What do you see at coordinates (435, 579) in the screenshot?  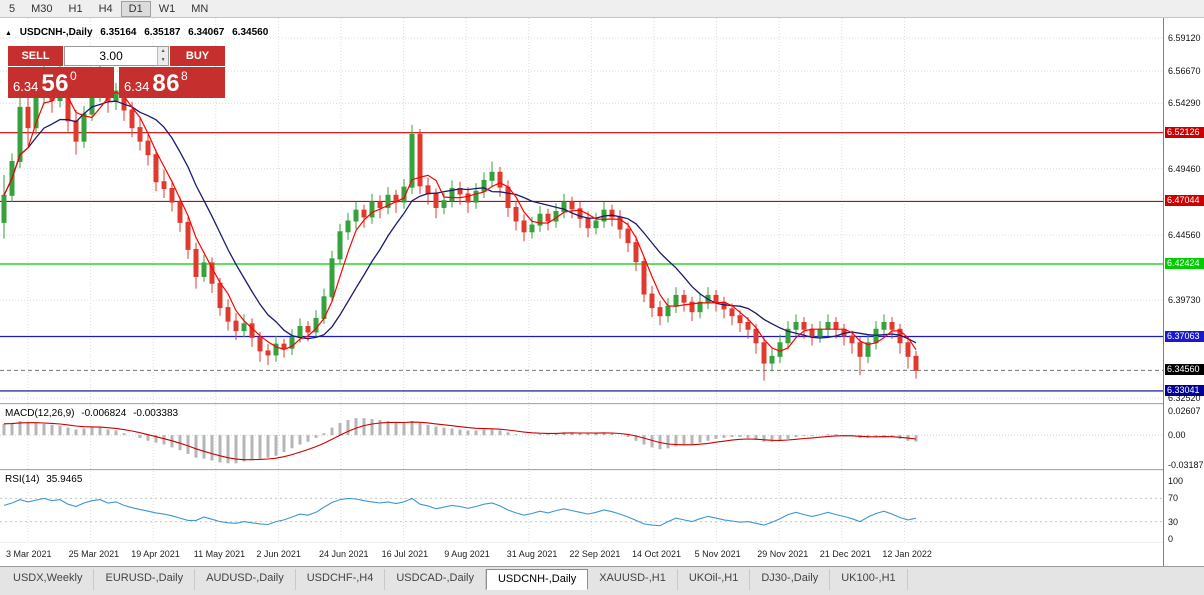 I see `chart-tab-usdcad-daily: USDCAD-,Daily` at bounding box center [435, 579].